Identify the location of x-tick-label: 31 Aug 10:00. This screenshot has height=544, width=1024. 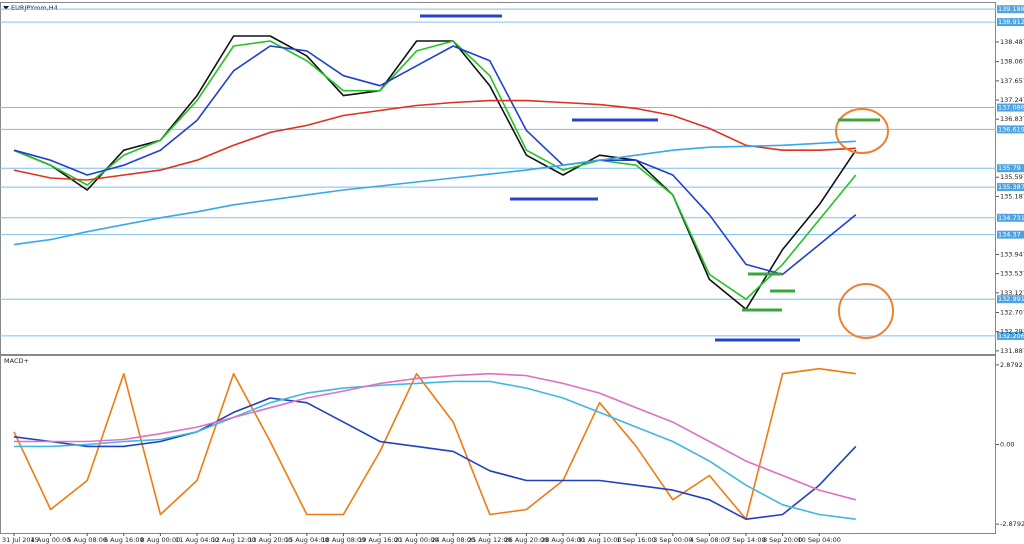
(600, 540).